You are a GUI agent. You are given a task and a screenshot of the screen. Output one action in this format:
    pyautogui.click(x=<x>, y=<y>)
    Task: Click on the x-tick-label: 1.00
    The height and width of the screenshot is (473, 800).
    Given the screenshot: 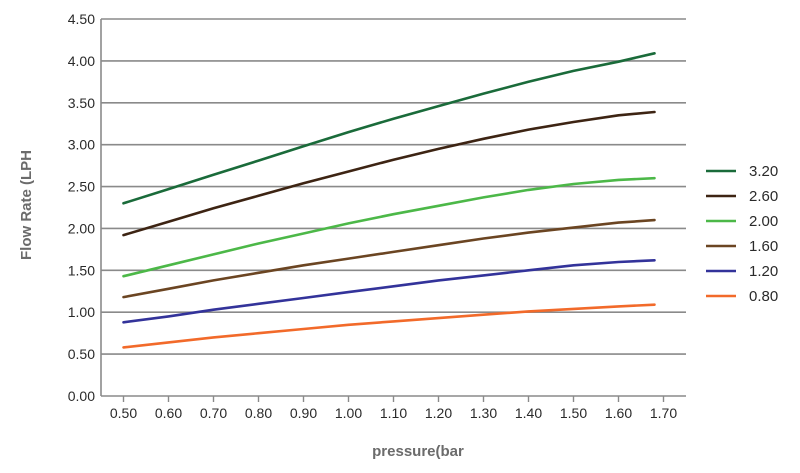 What is the action you would take?
    pyautogui.click(x=348, y=413)
    